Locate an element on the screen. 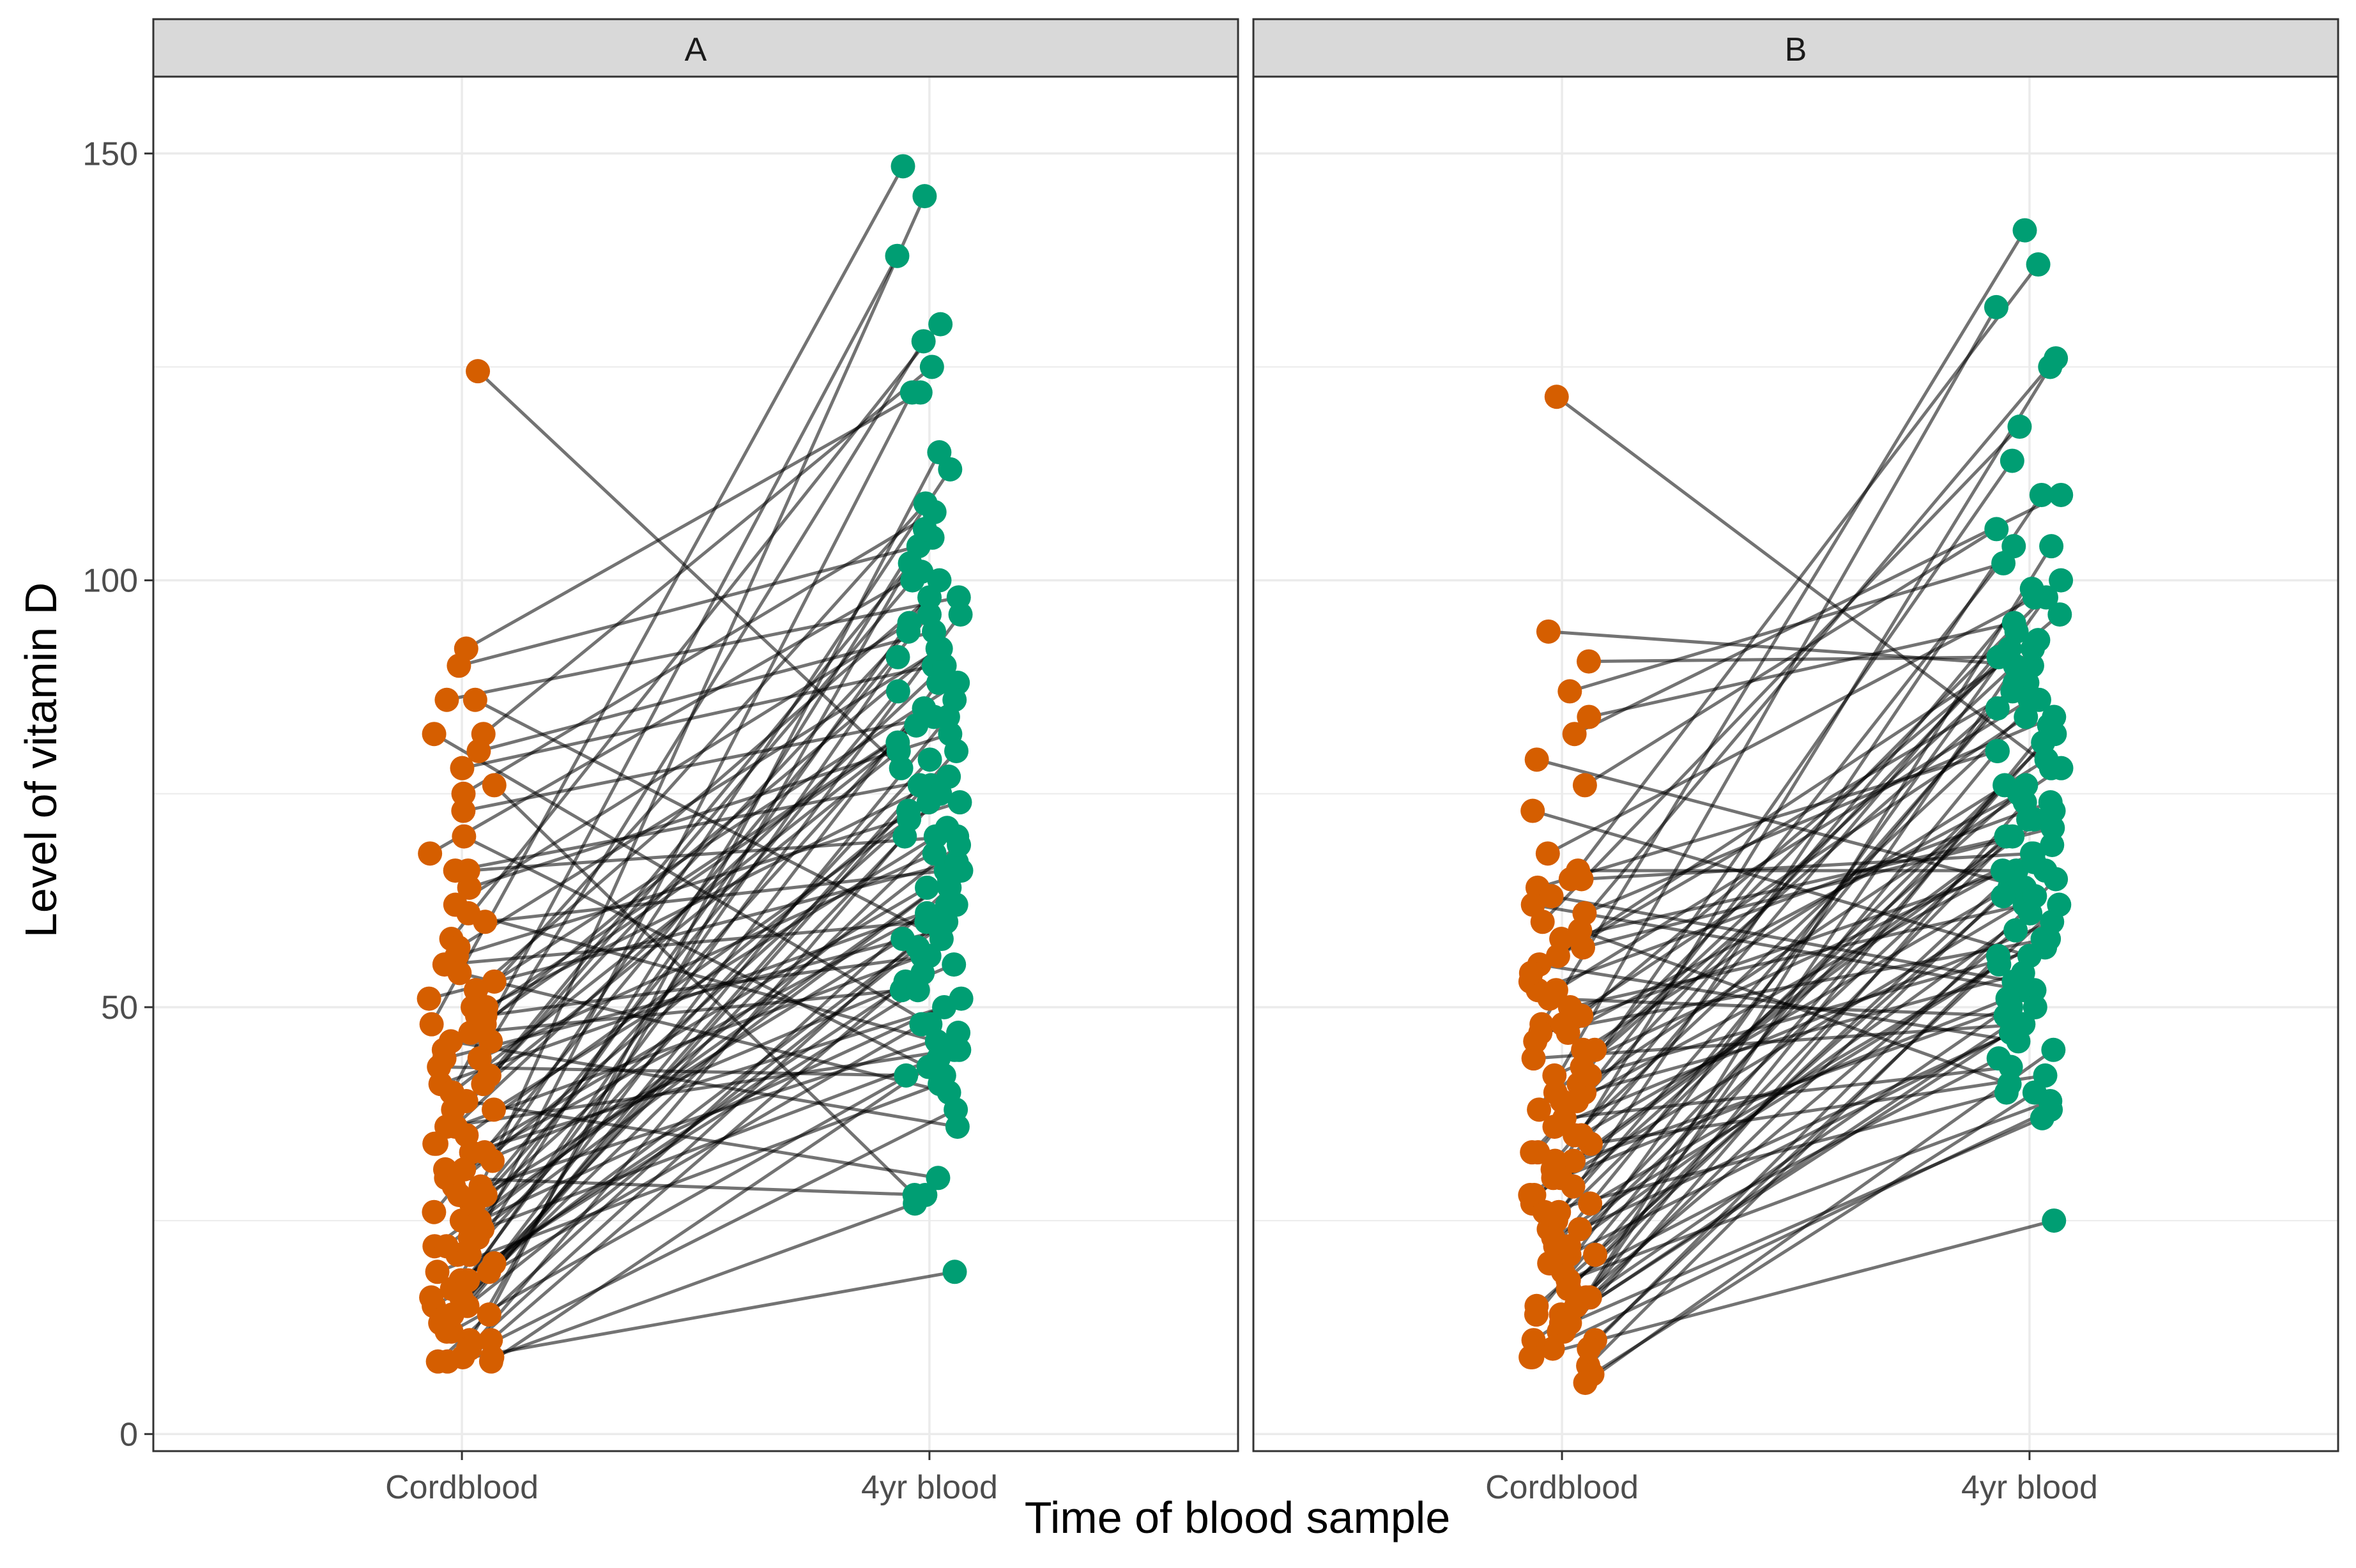 The image size is (2356, 1568). x-axis-title: Time of blood sample is located at coordinates (1238, 1517).